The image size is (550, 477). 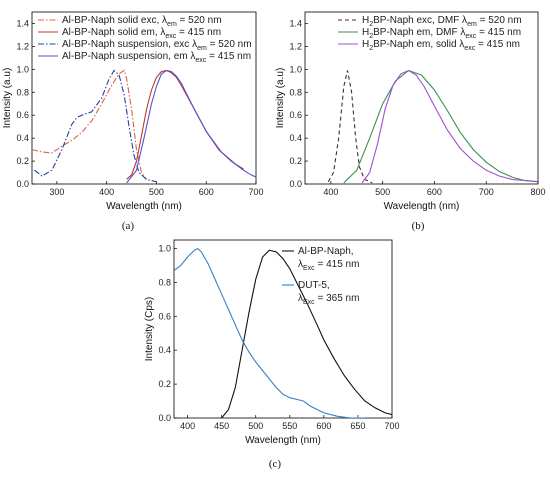 What do you see at coordinates (113, 32) in the screenshot?
I see `legend-base: Al-BP-Naph solid em, λ` at bounding box center [113, 32].